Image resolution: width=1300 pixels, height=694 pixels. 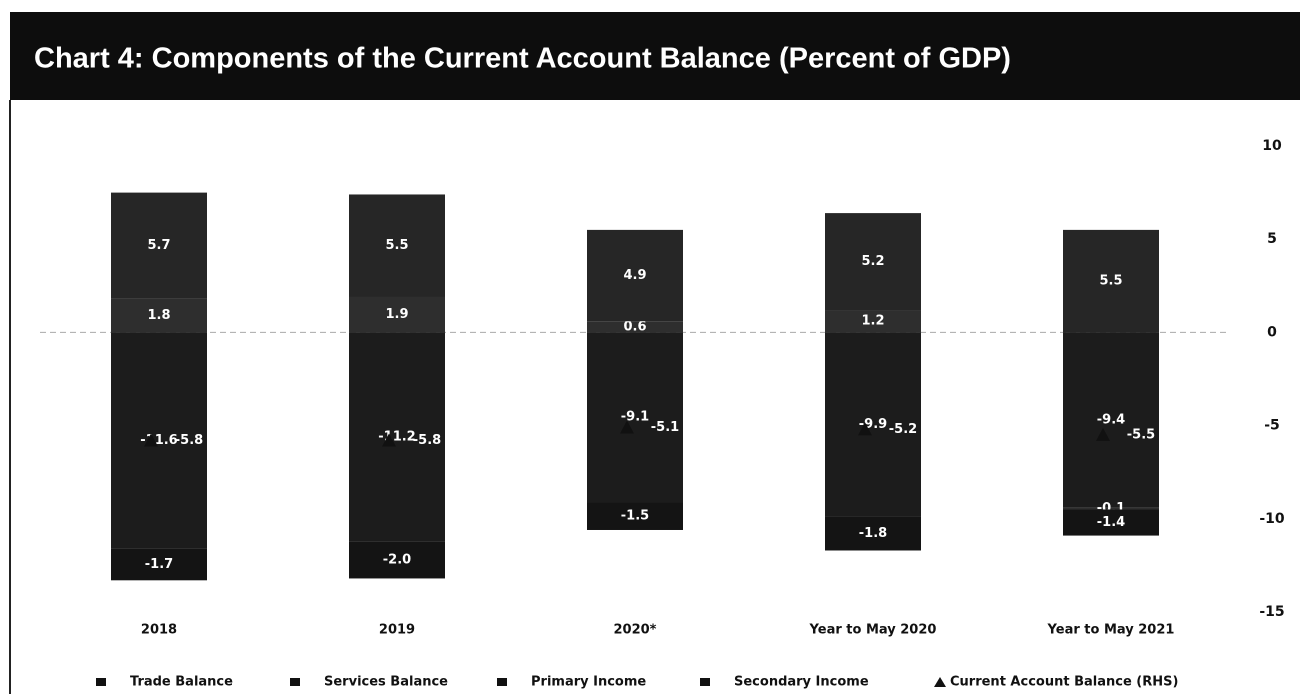 I want to click on data-label: -11.2, so click(x=396, y=436).